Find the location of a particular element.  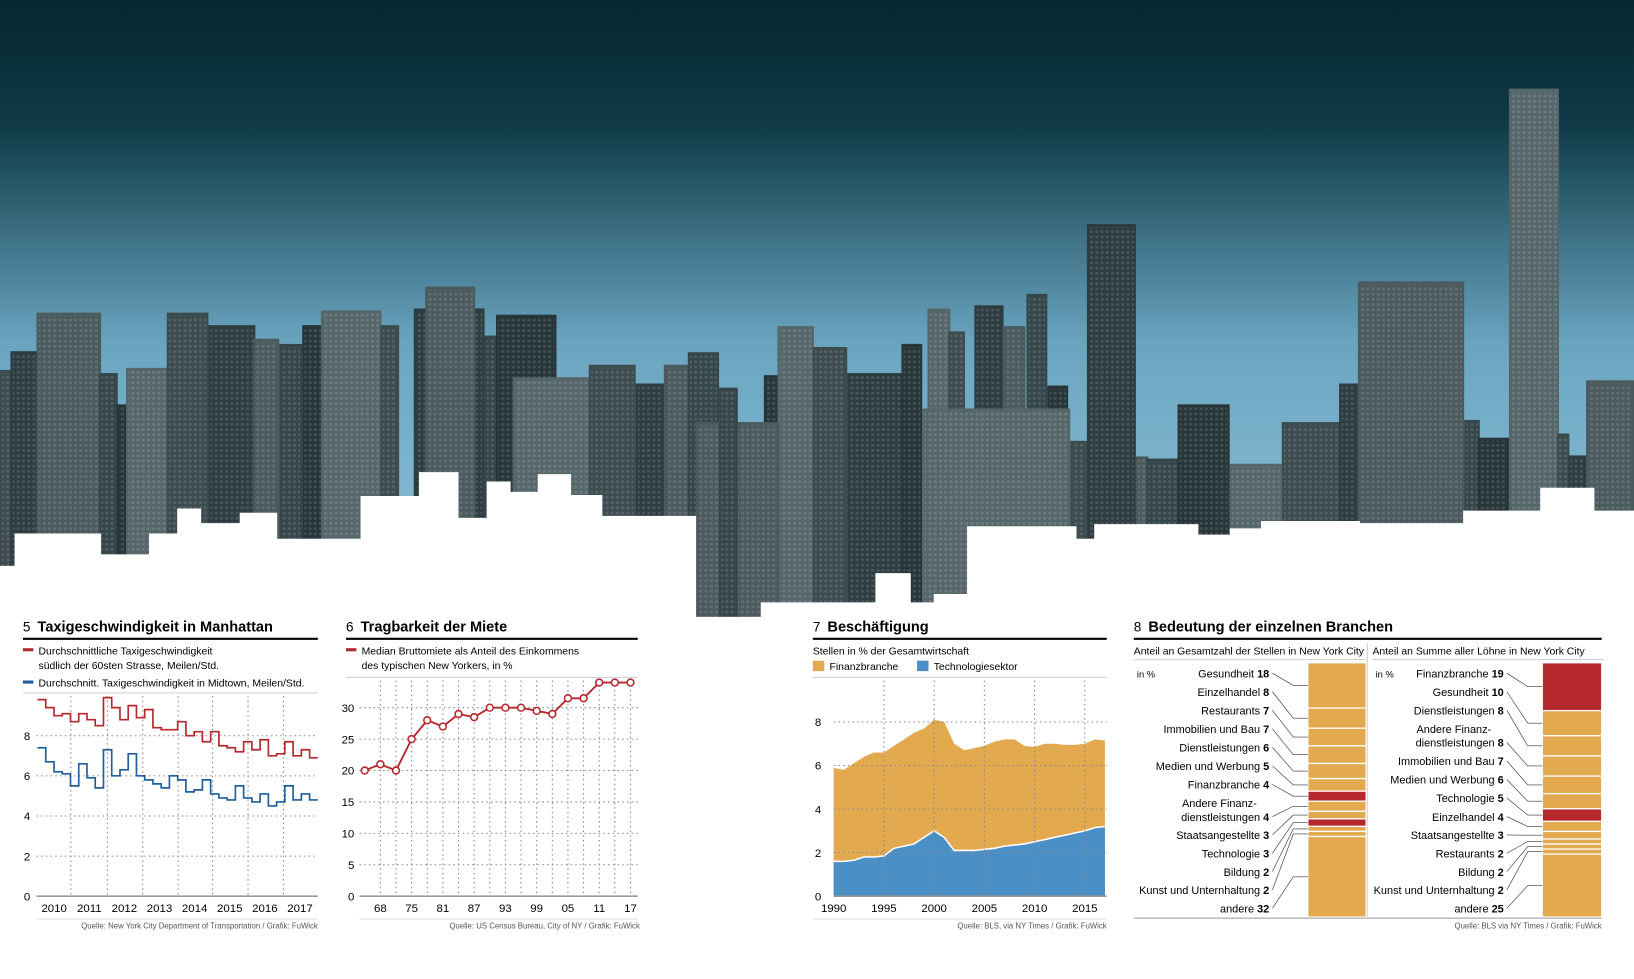

chart-number: 7 is located at coordinates (817, 627).